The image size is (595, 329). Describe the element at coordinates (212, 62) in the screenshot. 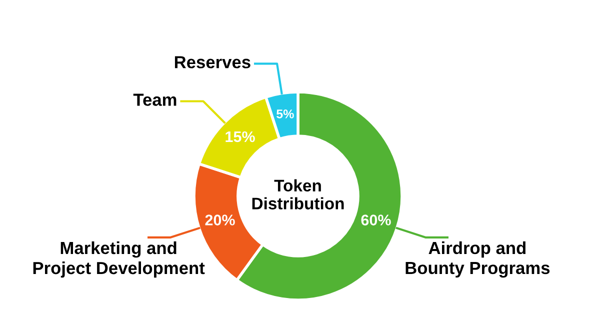

I see `slice-label: Reserves` at that location.